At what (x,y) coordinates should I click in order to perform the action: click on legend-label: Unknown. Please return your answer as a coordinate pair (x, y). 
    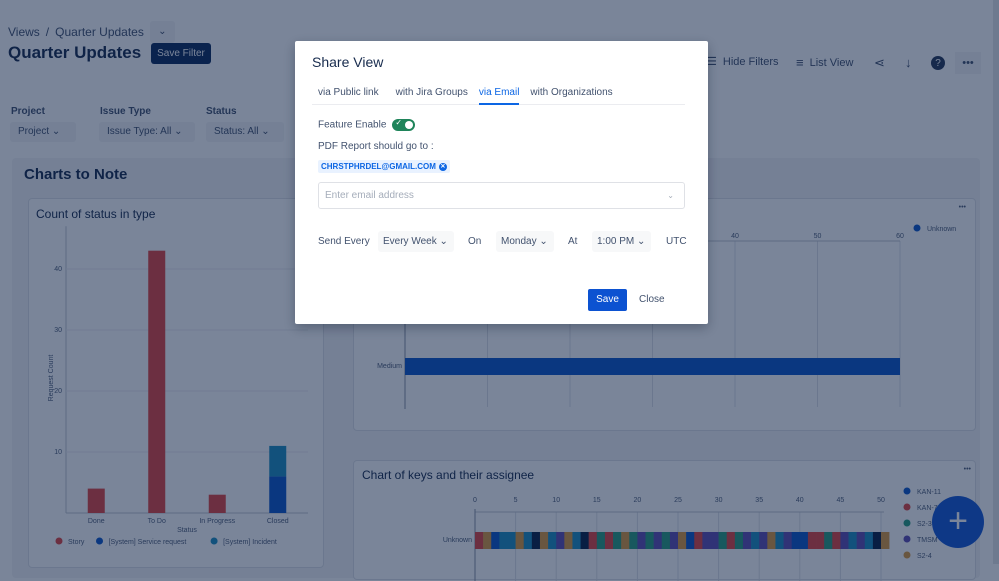
    Looking at the image, I should click on (941, 229).